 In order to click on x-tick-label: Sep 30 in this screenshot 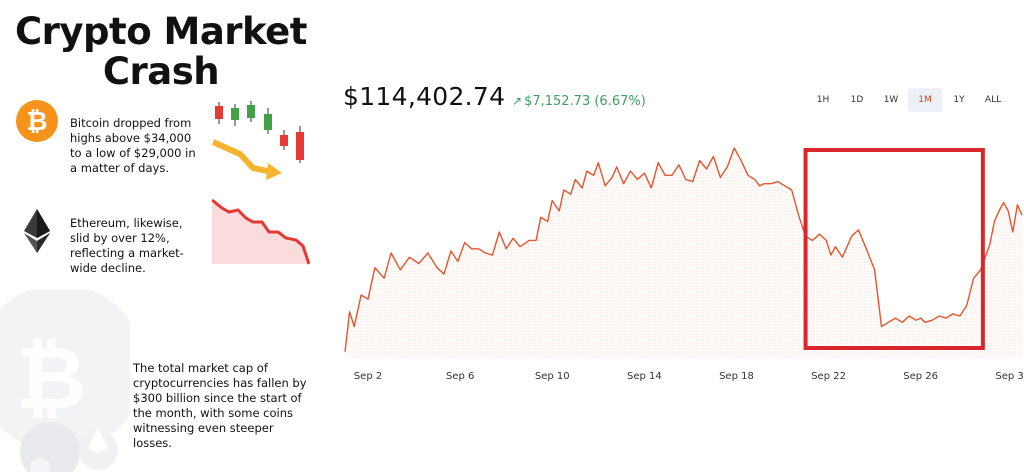, I will do `click(1009, 376)`.